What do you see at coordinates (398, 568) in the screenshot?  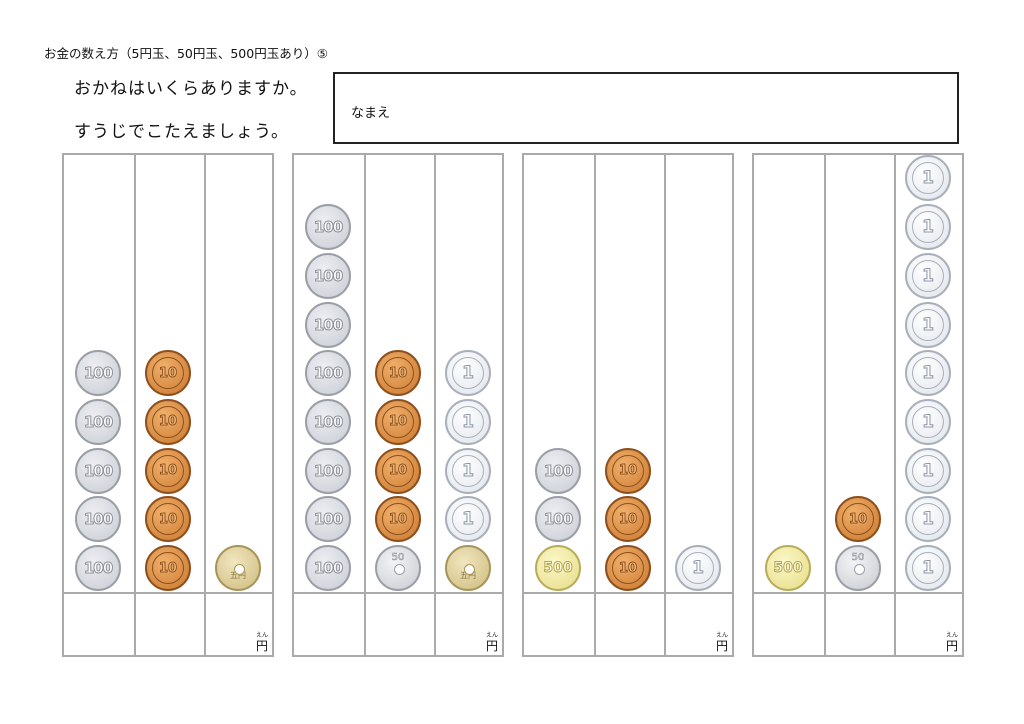 I see `50-yen-coin-icon: 50` at bounding box center [398, 568].